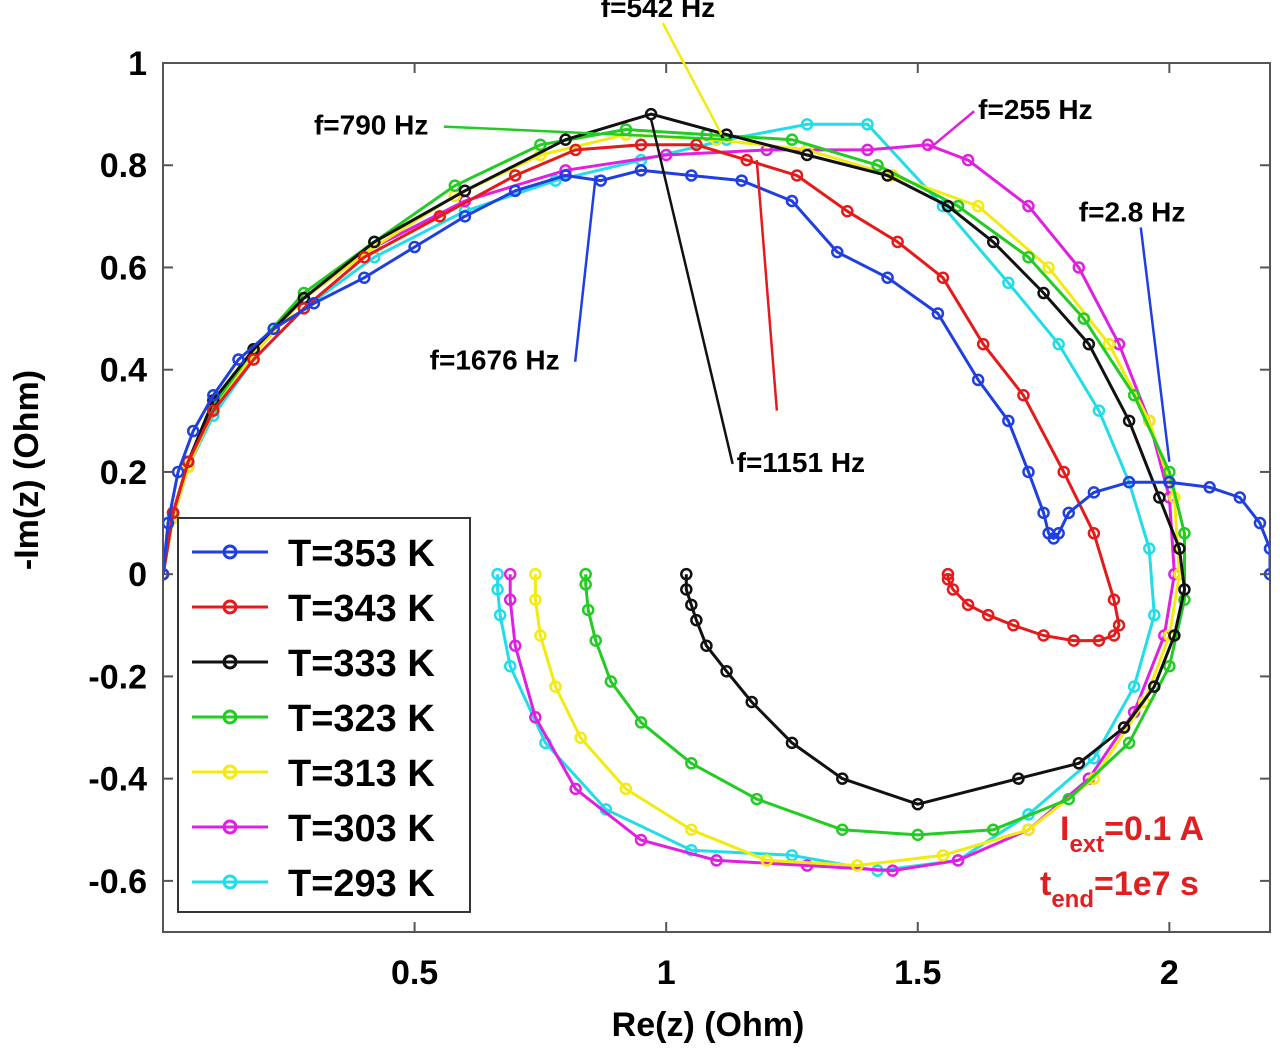  Describe the element at coordinates (230, 882) in the screenshot. I see `legend-swatch-marker` at that location.